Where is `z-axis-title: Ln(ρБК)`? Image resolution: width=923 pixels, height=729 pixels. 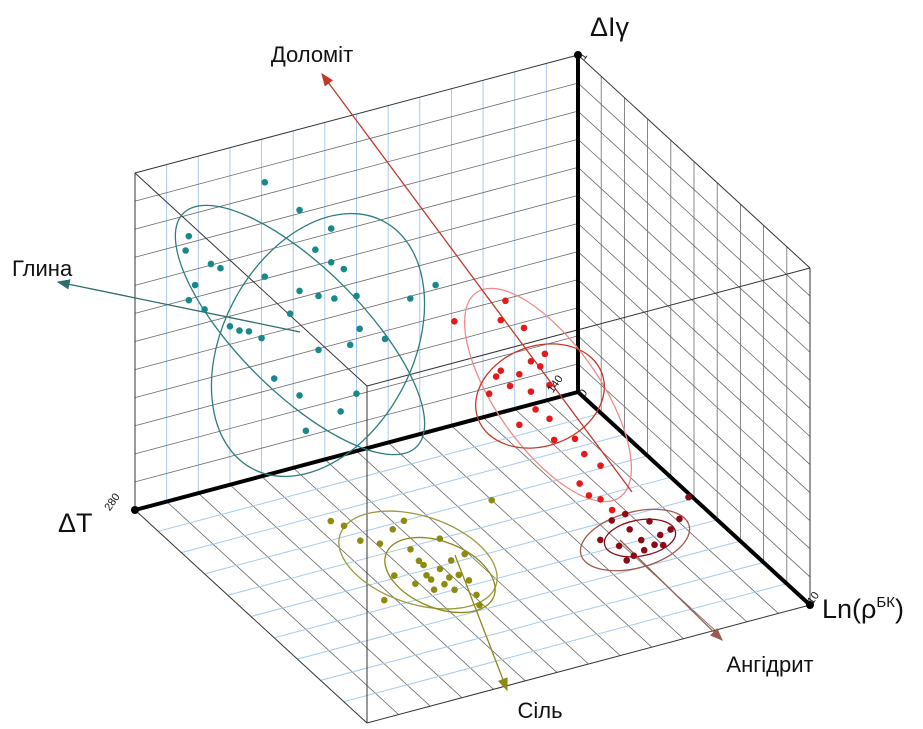 z-axis-title: Ln(ρБК) is located at coordinates (863, 609).